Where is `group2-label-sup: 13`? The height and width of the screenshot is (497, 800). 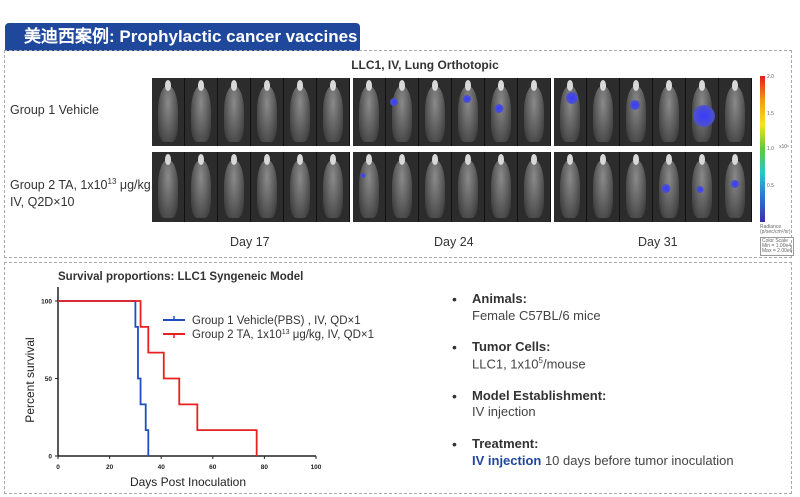
group2-label-sup: 13 is located at coordinates (112, 181).